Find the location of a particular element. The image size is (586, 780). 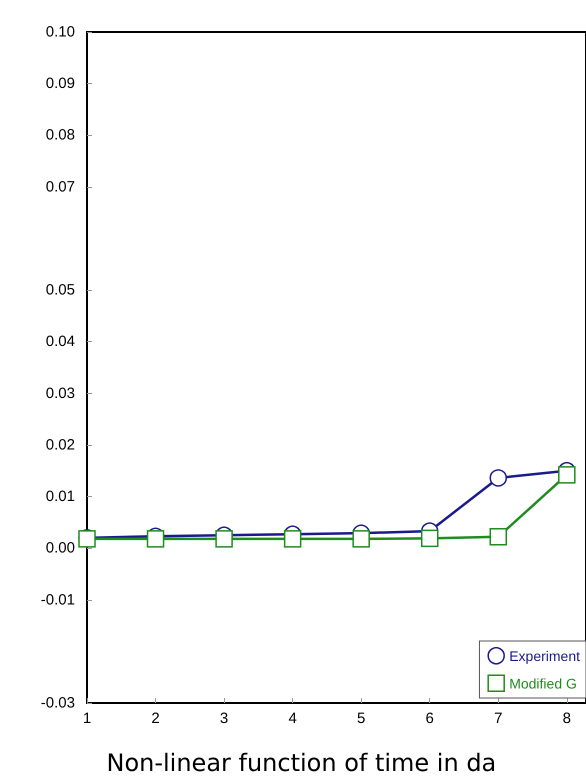

x-tick-label: 7 is located at coordinates (498, 718).